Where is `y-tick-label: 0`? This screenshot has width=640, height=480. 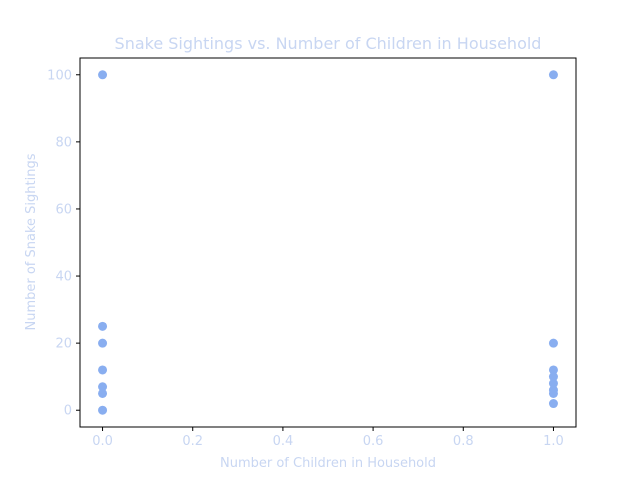
y-tick-label: 0 is located at coordinates (68, 411).